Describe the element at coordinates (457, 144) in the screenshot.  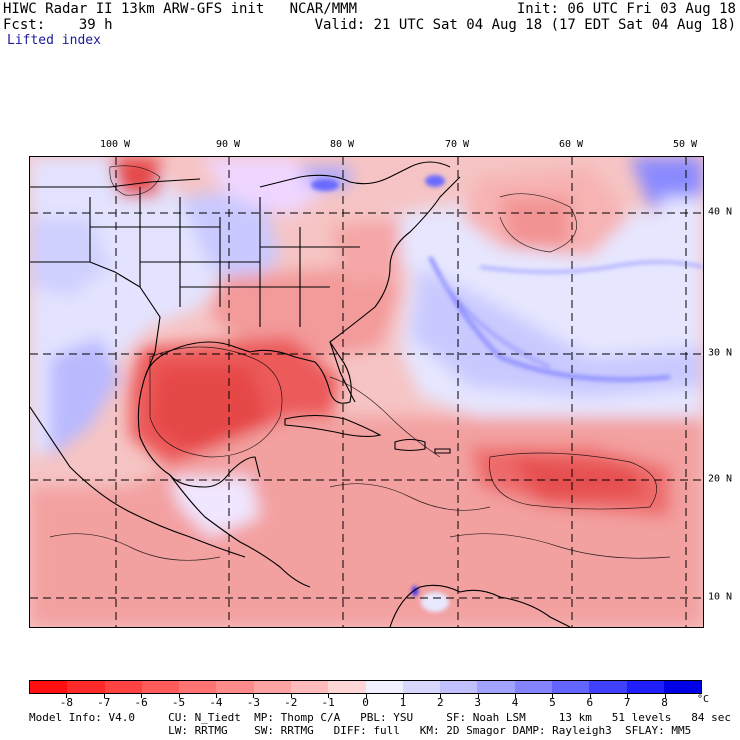
I see `lon-label-70w: 70 W` at that location.